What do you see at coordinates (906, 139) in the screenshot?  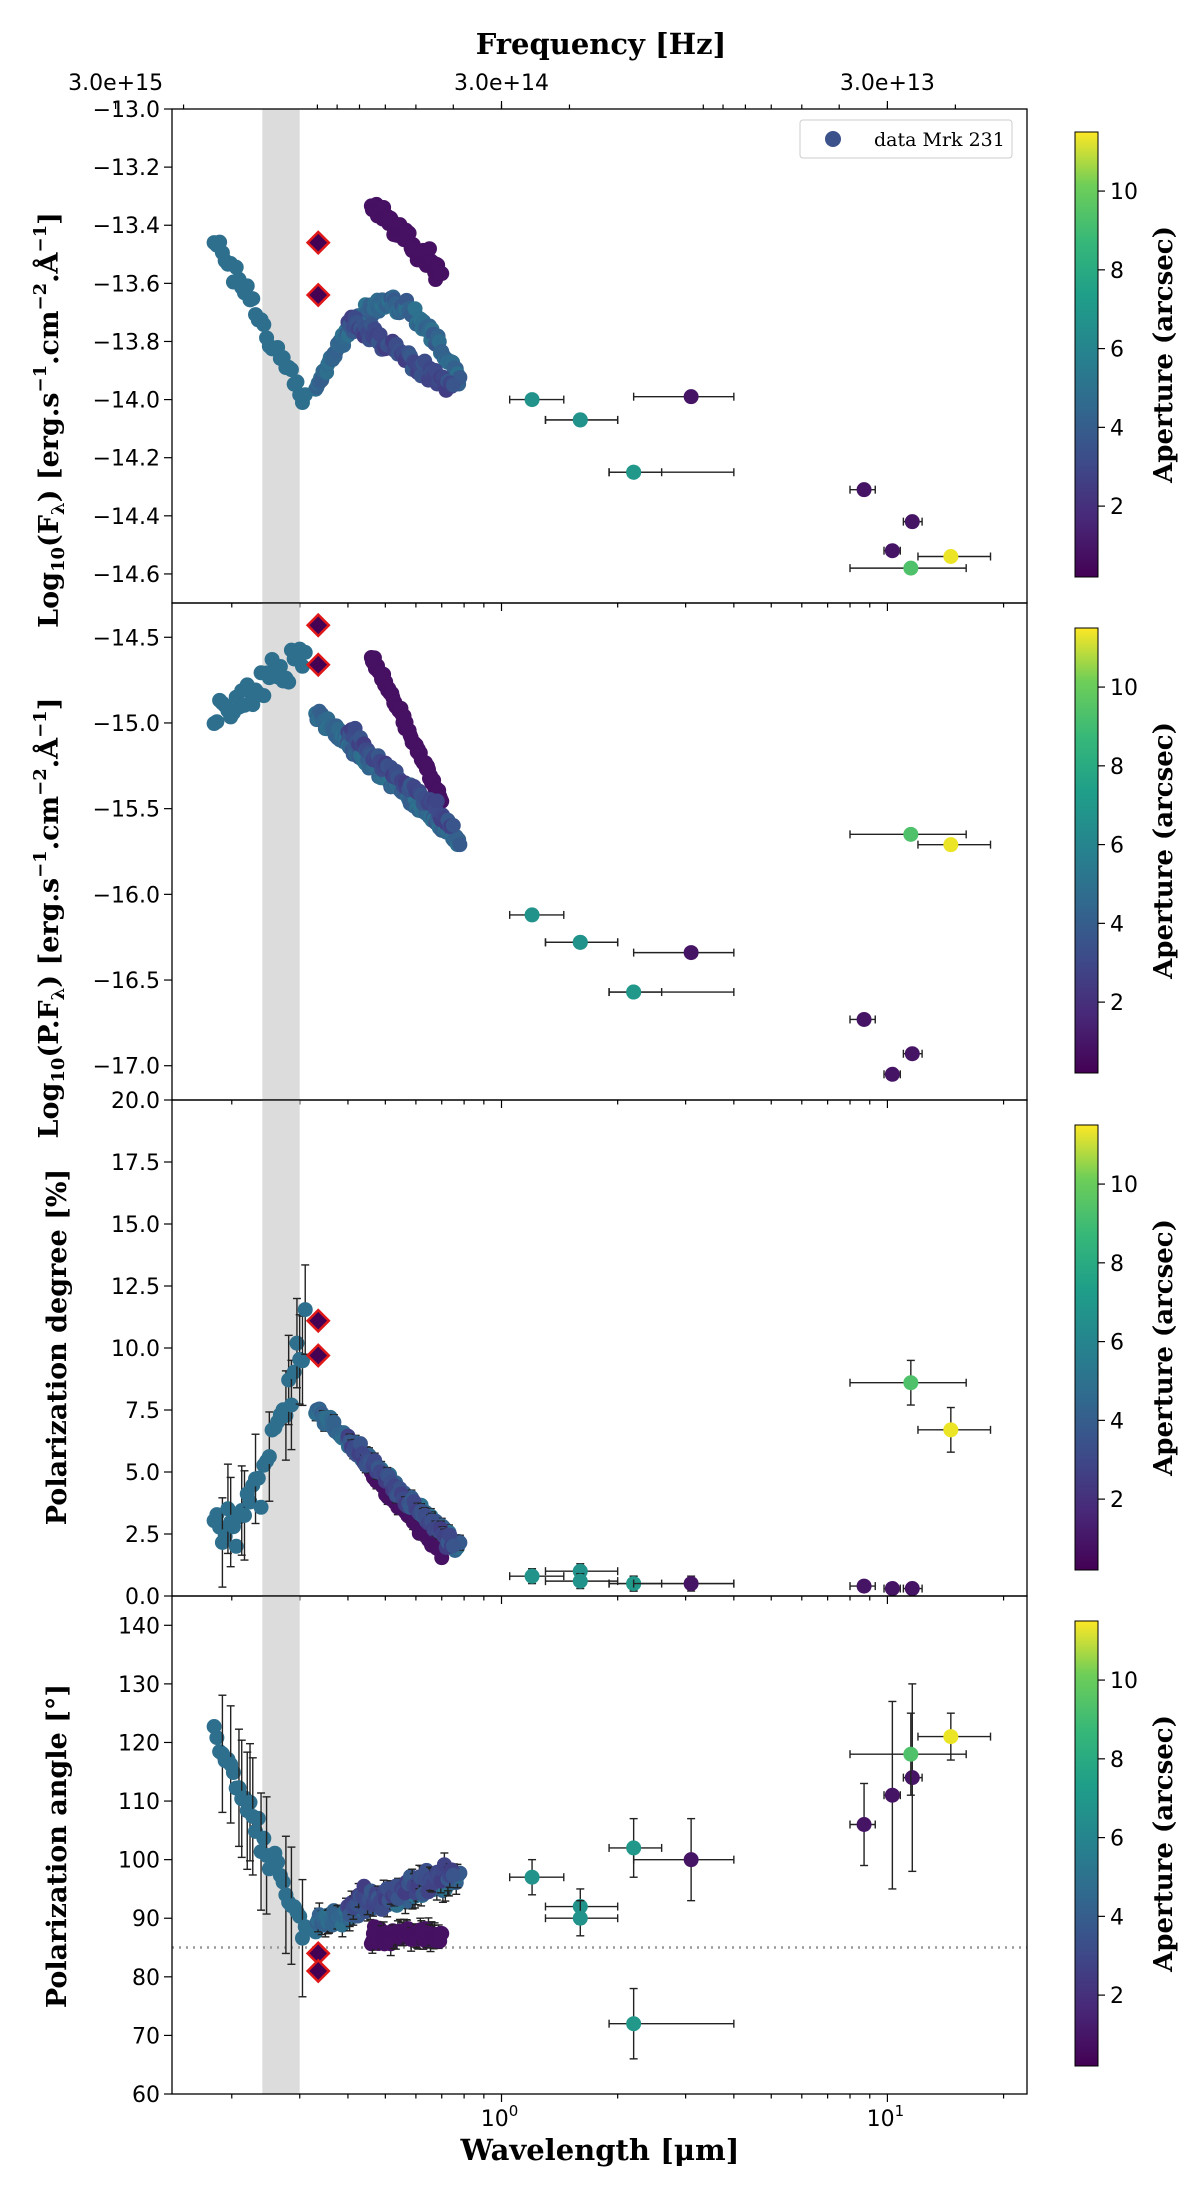 I see `legend: data Mrk 231` at bounding box center [906, 139].